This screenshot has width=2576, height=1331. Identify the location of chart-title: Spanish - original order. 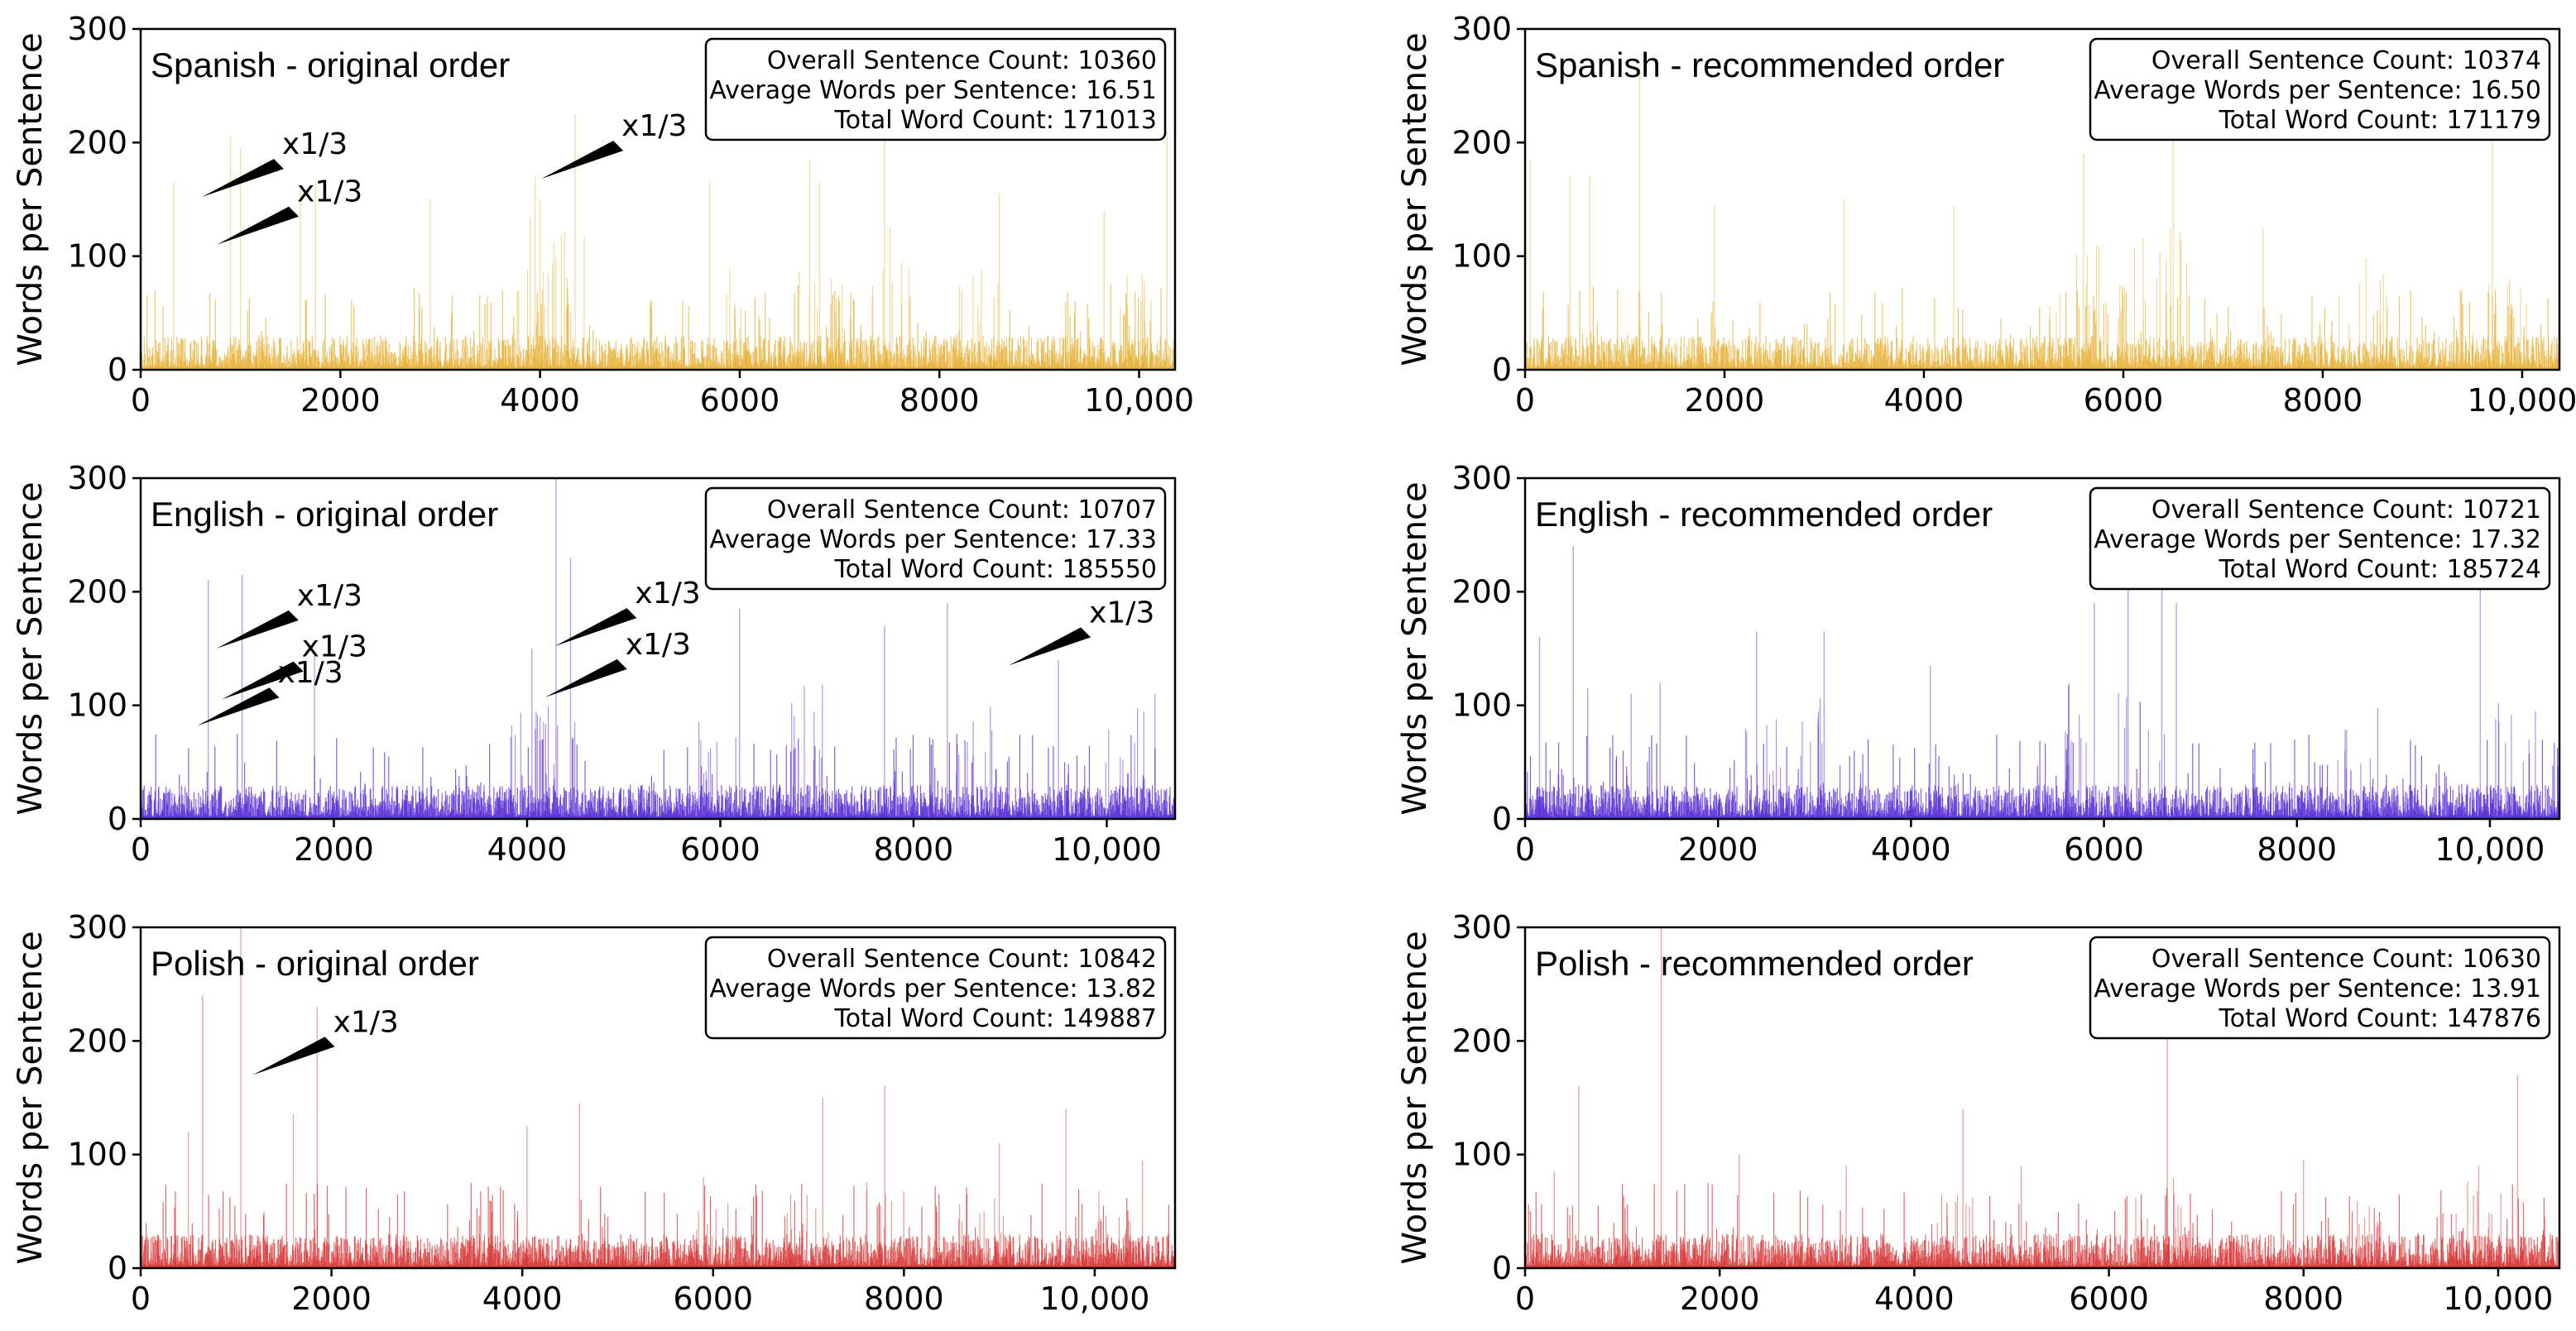
(331, 64).